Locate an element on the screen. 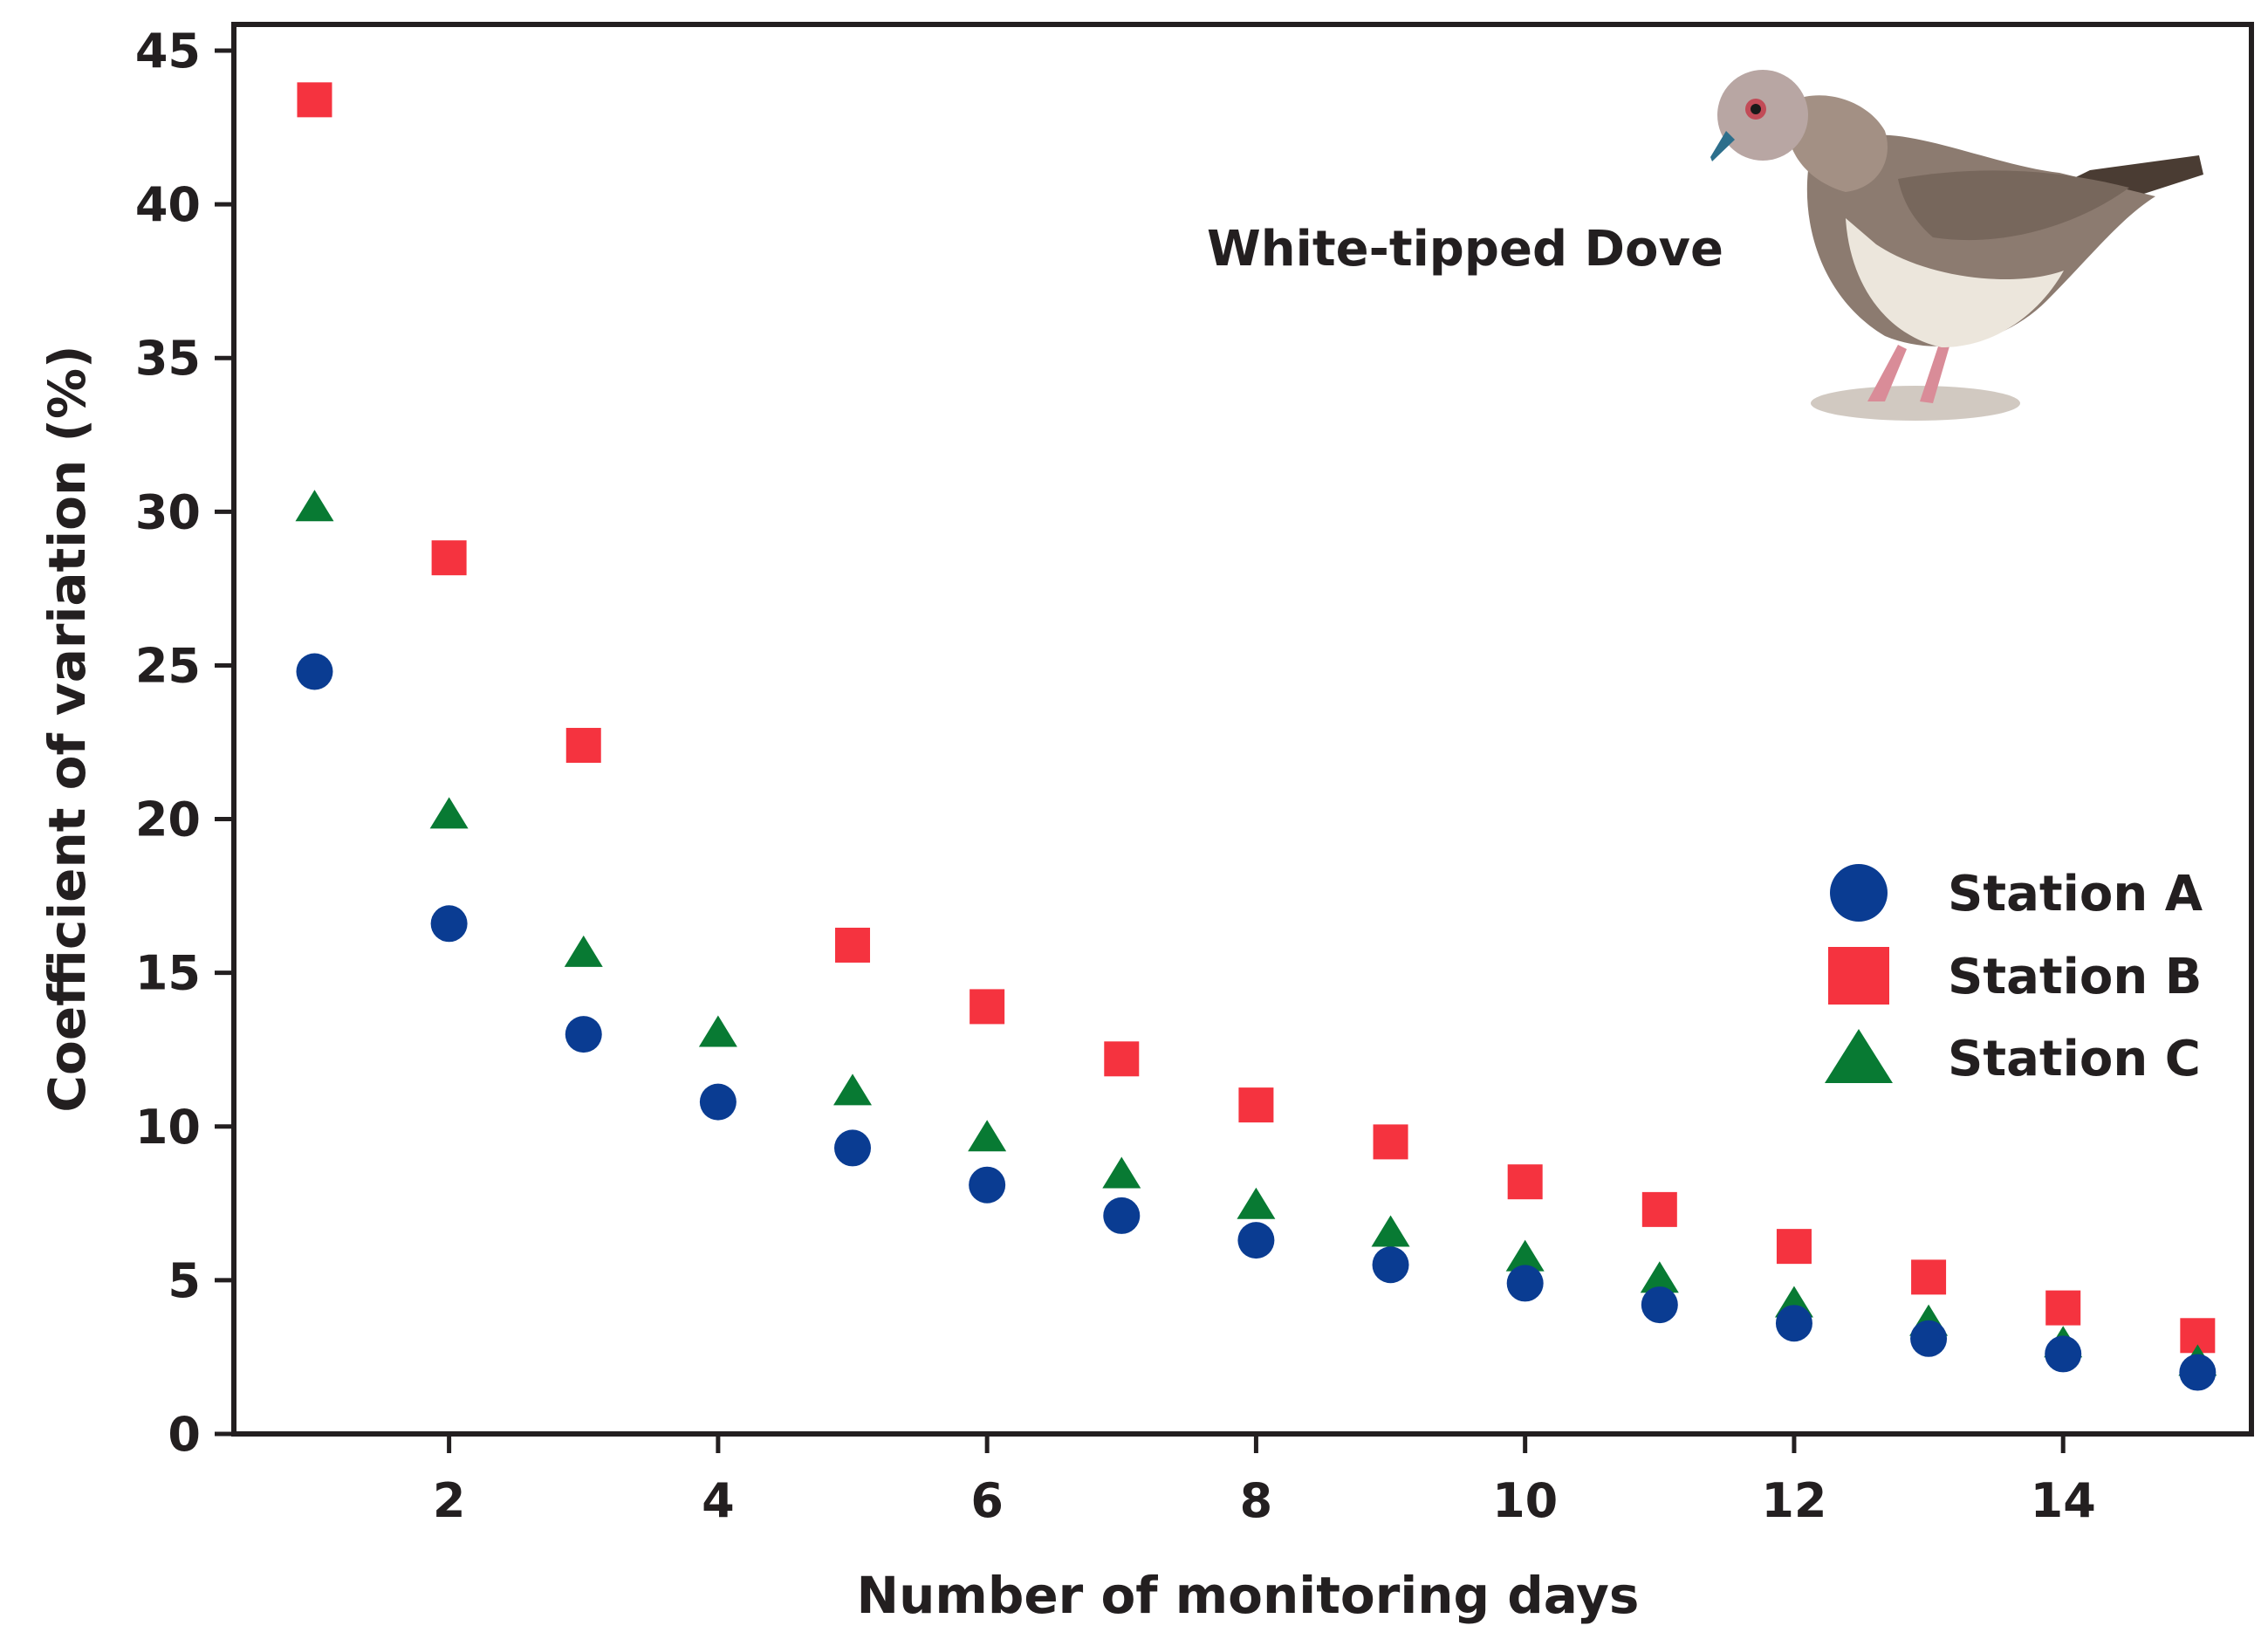 The image size is (2268, 1646). x-tick-label-14: 14 is located at coordinates (2063, 1501).